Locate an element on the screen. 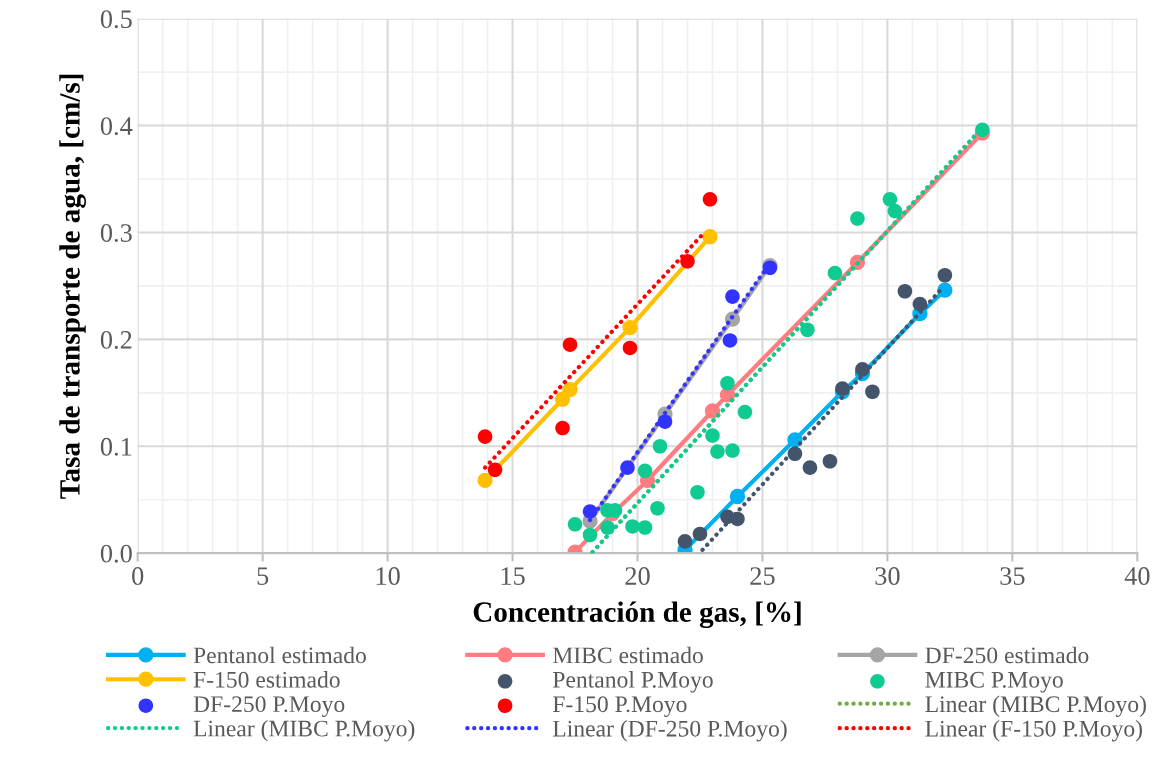 The image size is (1157, 778). legend-label: DF-250 P.Moyo is located at coordinates (269, 706).